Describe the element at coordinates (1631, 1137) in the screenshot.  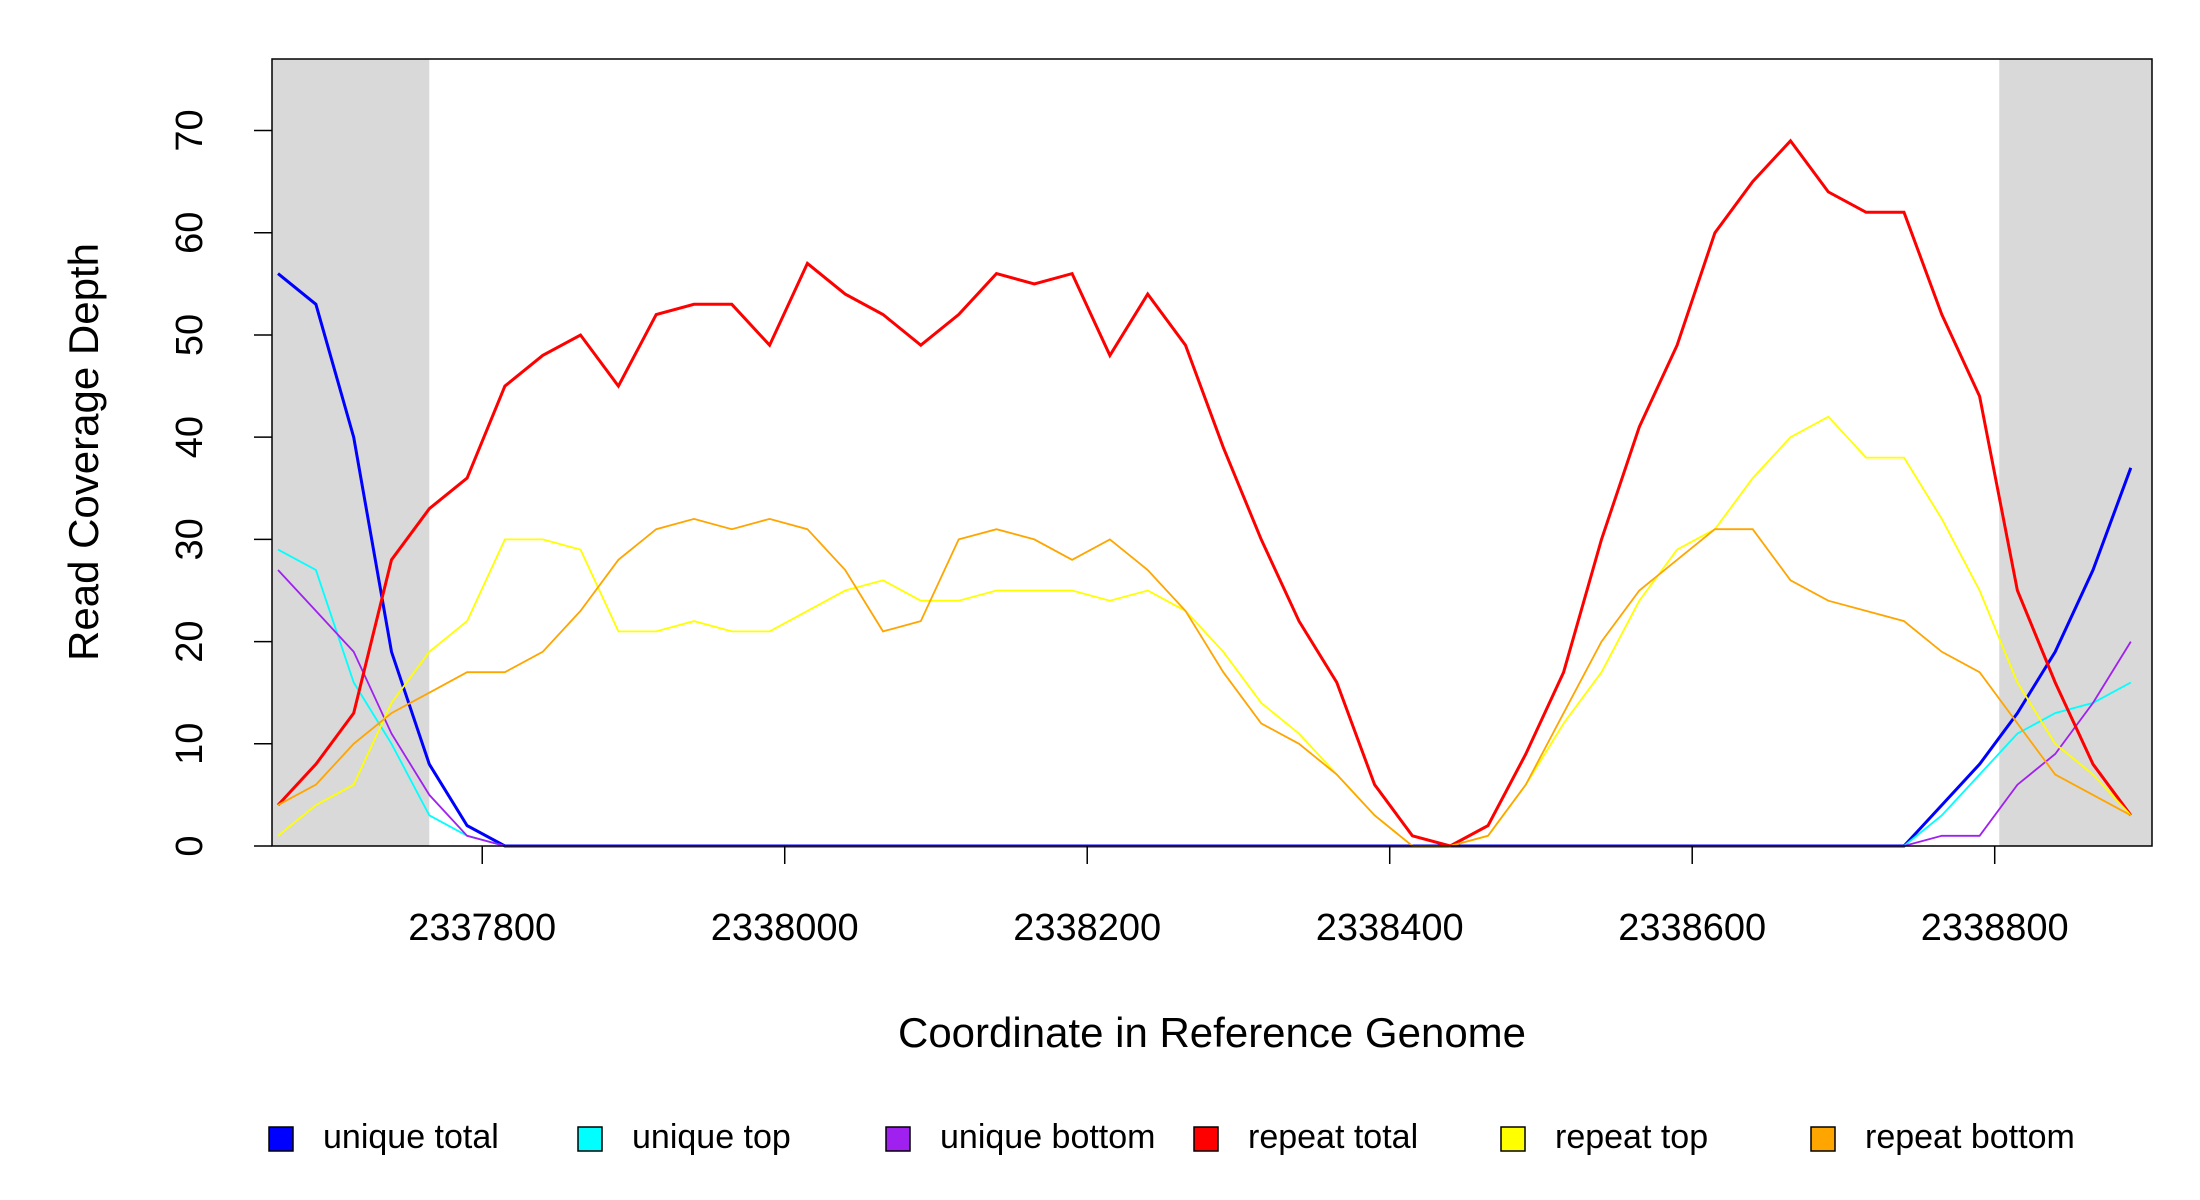
I see `legend-label: repeat top` at that location.